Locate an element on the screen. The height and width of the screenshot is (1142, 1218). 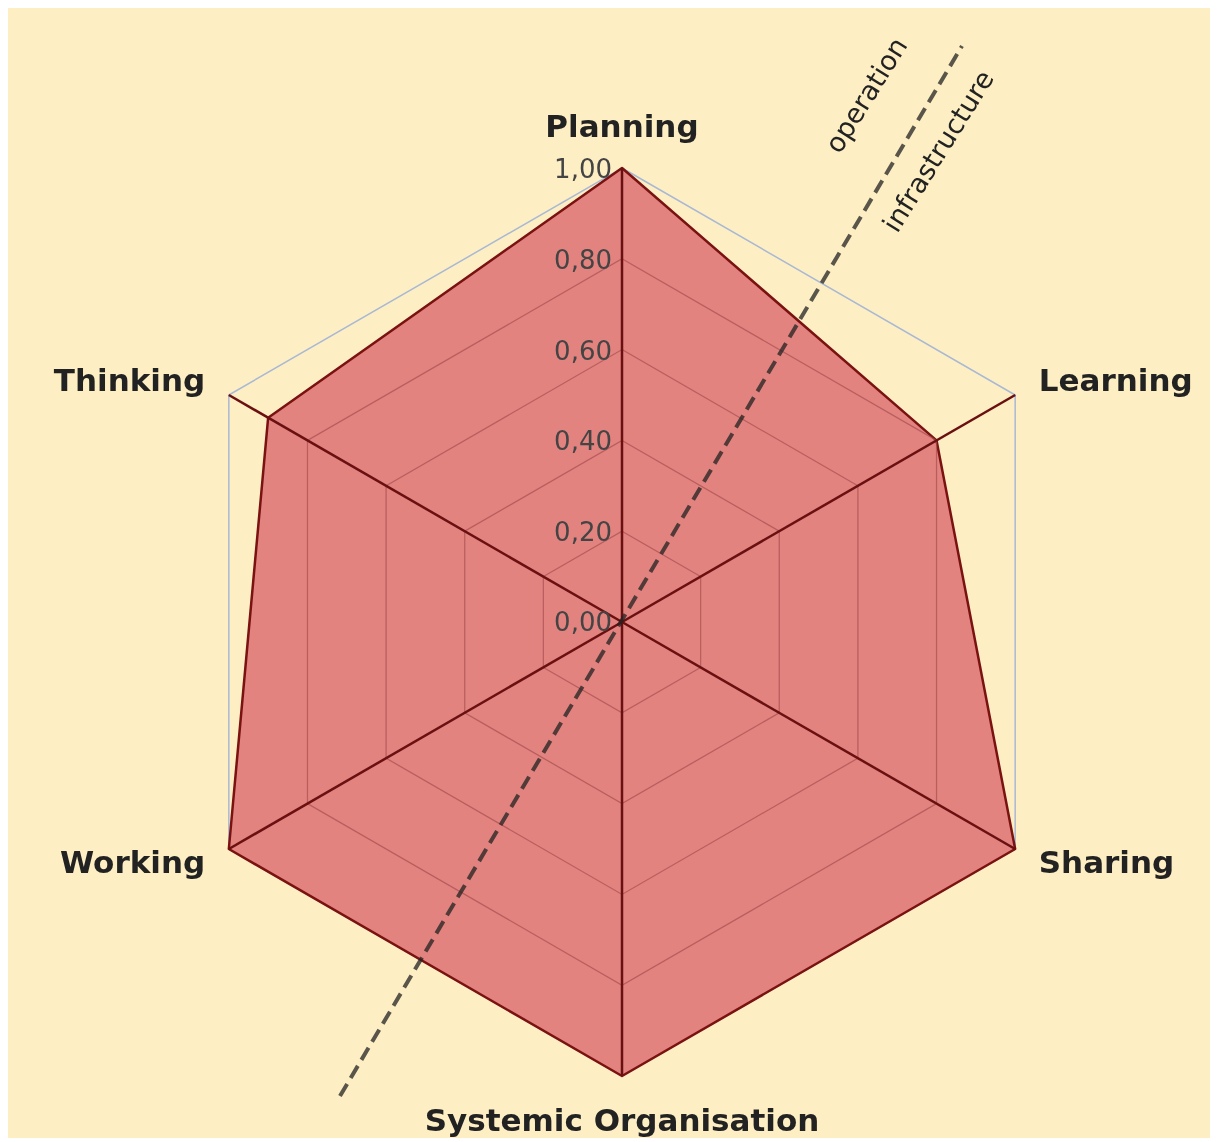
y-tick-label: 0,60 is located at coordinates (583, 350).